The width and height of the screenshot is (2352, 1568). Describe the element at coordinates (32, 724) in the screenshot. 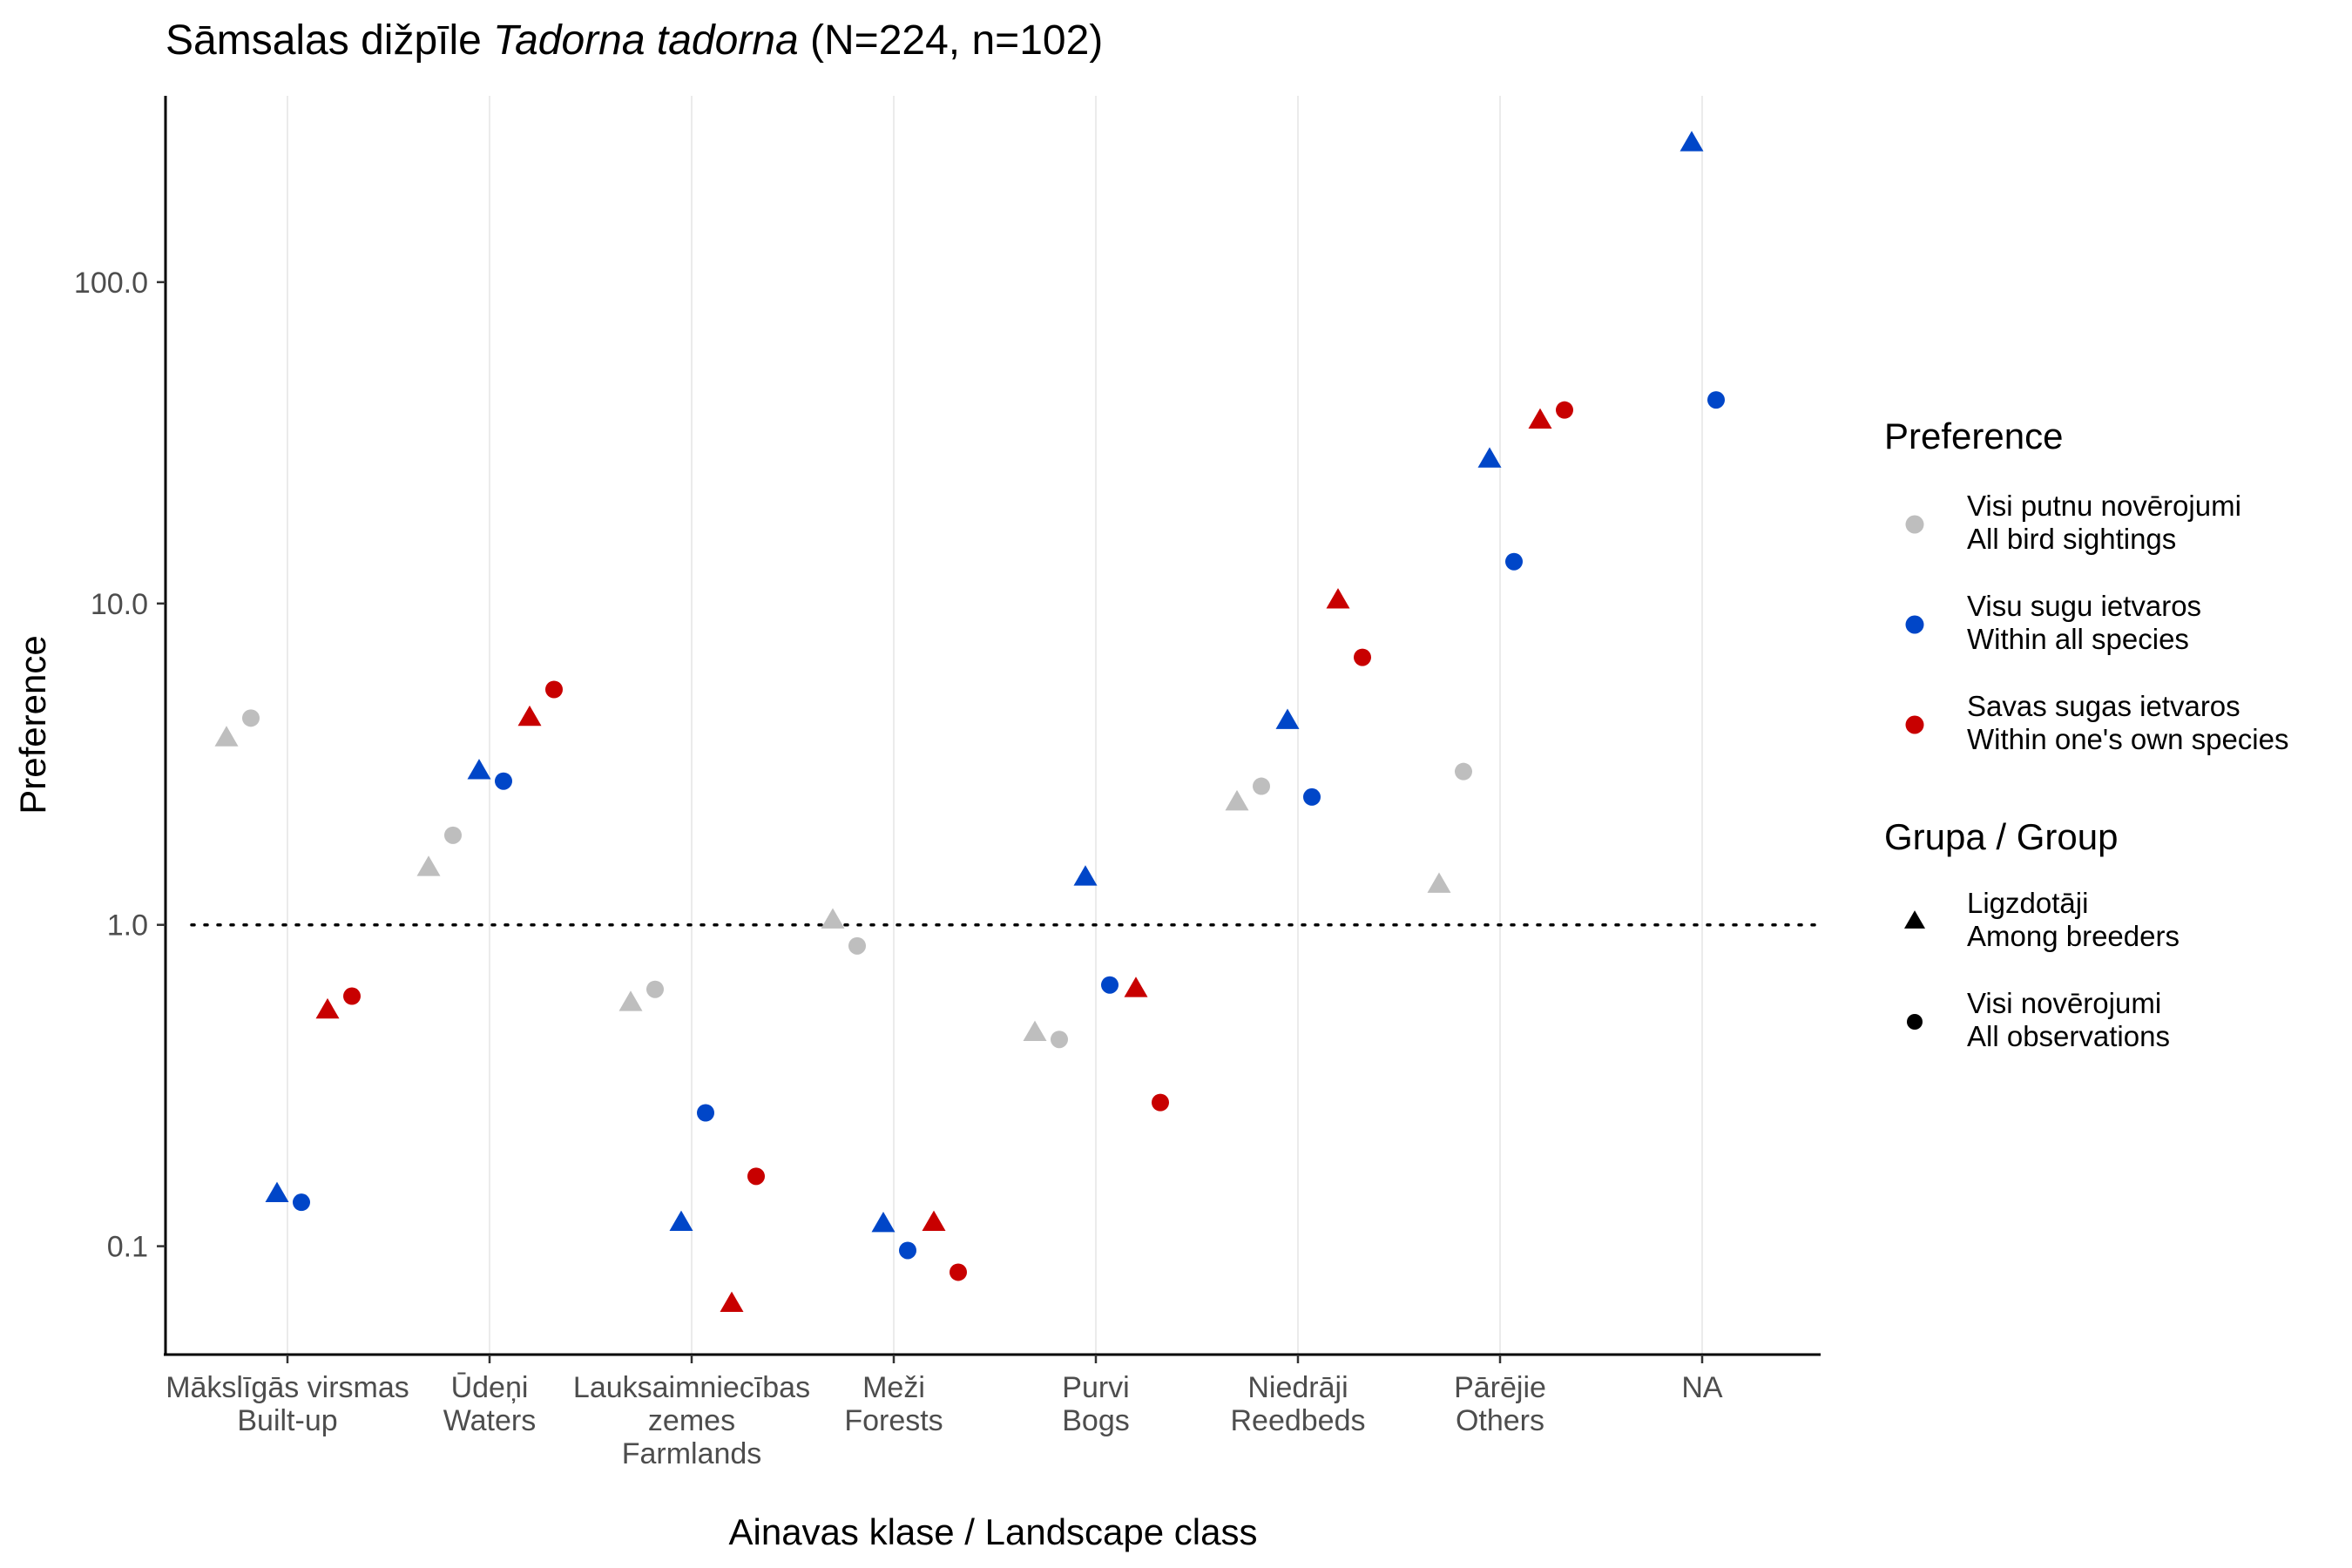

I see `y-axis-title: Preference` at that location.